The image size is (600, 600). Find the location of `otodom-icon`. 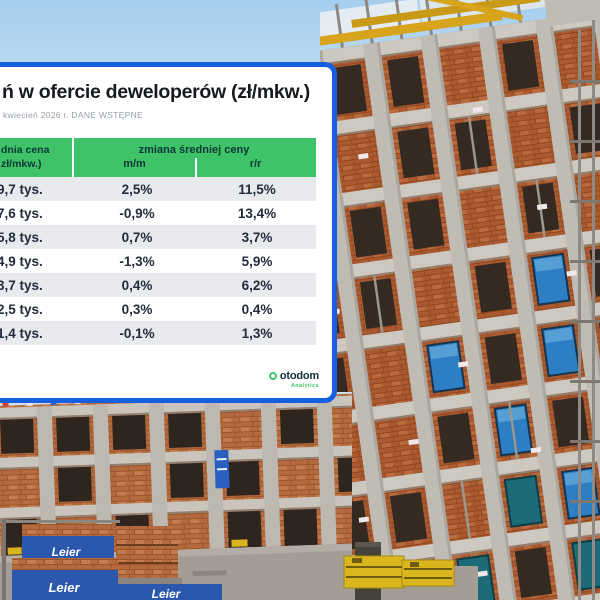

otodom-icon is located at coordinates (272, 376).